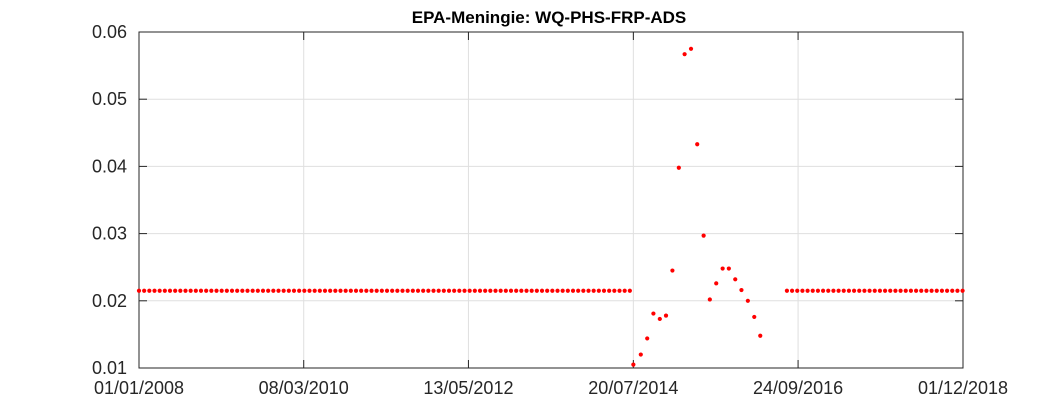 The image size is (1063, 413). I want to click on x-tick-label: 08/03/2010, so click(304, 388).